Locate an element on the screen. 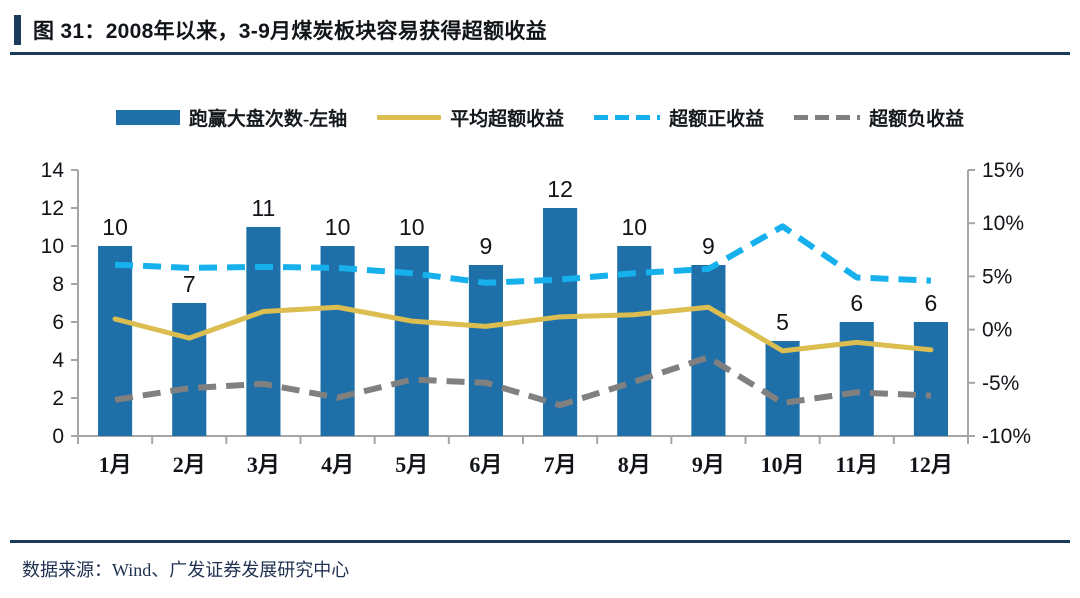 This screenshot has height=598, width=1080. bar-8月 is located at coordinates (634, 341).